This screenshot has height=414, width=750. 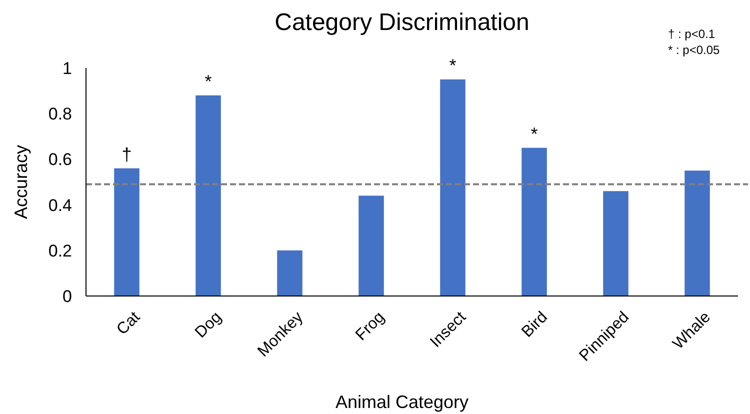 I want to click on x-tick-label: Dog, so click(x=208, y=325).